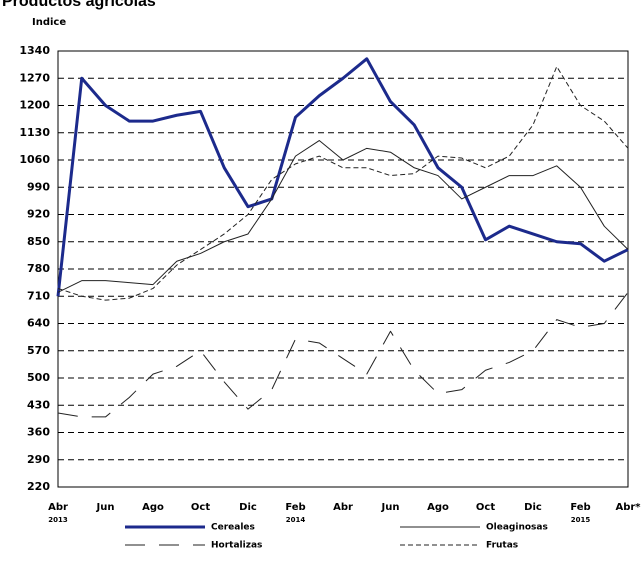 The width and height of the screenshot is (642, 561). Describe the element at coordinates (38, 268) in the screenshot. I see `y-tick-label: 780` at that location.